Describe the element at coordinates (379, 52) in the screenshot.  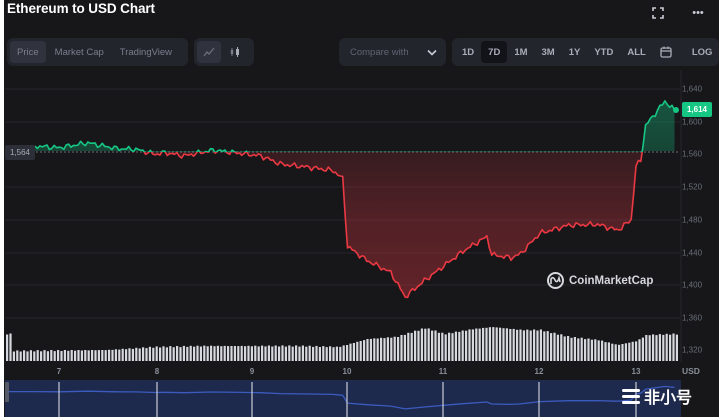
I see `compare-with-placeholder: Compare with` at that location.